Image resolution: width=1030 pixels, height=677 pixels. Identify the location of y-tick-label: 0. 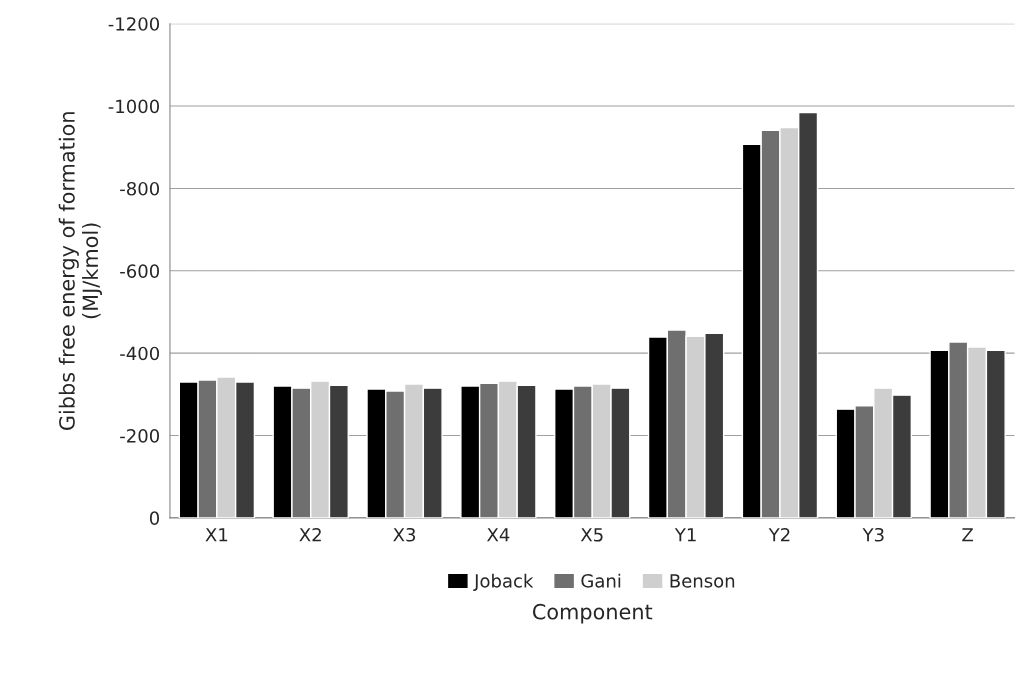
(154, 518).